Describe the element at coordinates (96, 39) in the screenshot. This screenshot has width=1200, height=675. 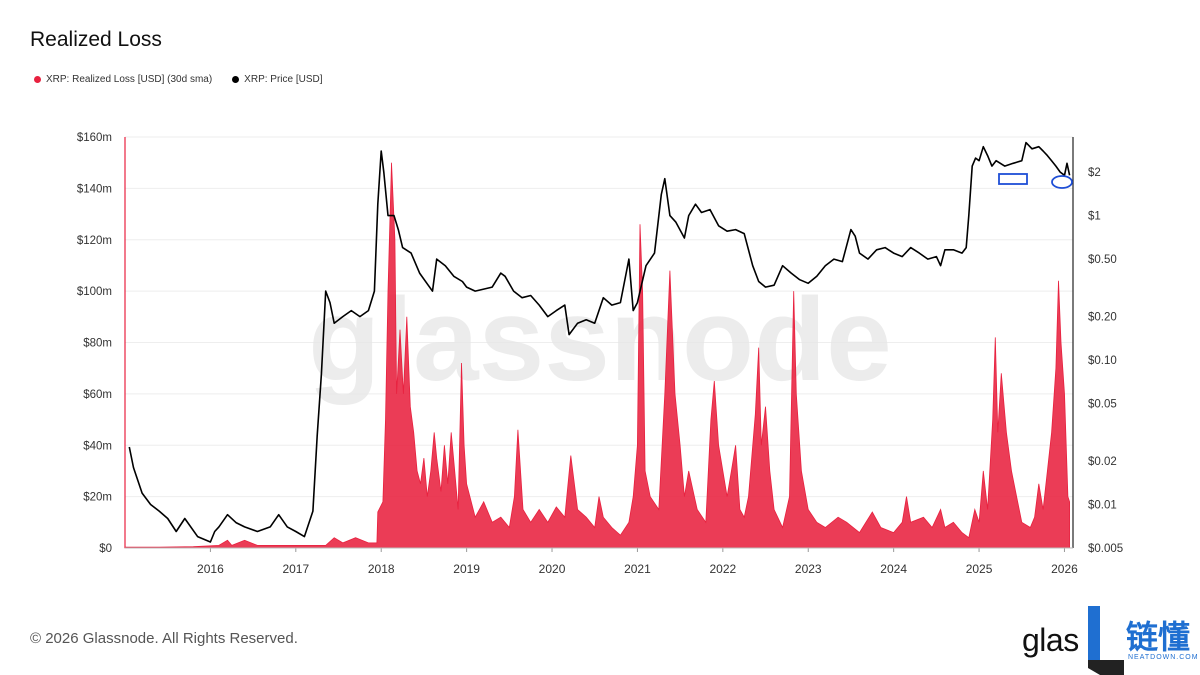
I see `chart-title: Realized Loss` at that location.